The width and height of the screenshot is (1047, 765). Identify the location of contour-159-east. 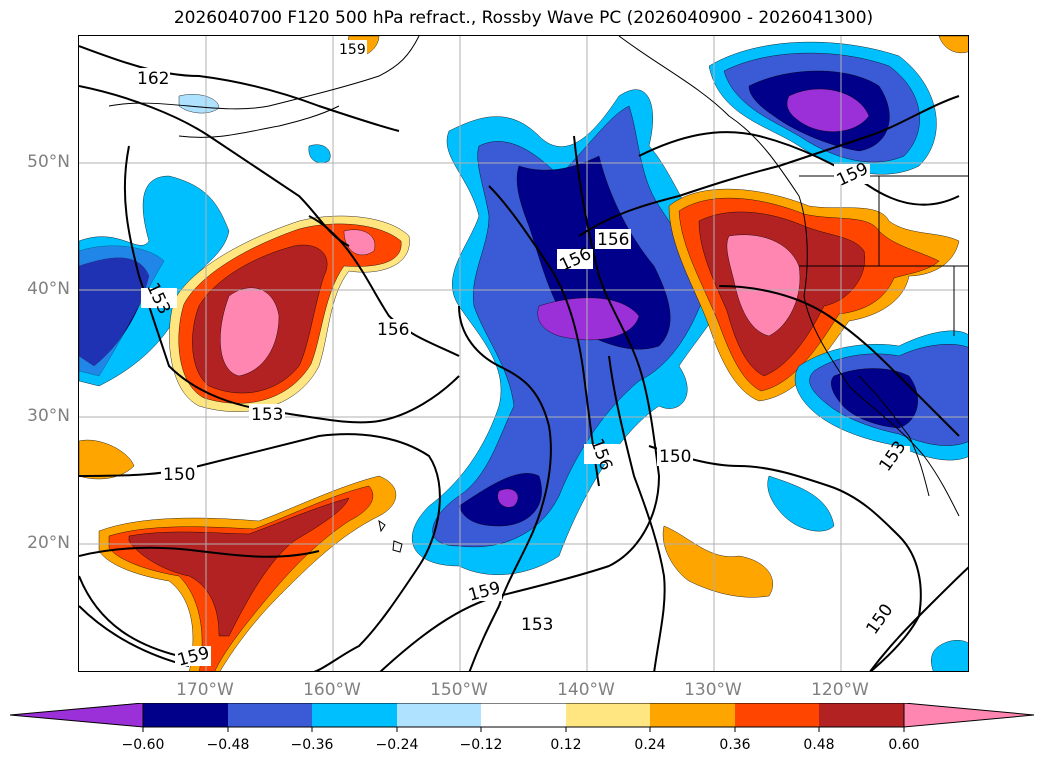
(799, 168).